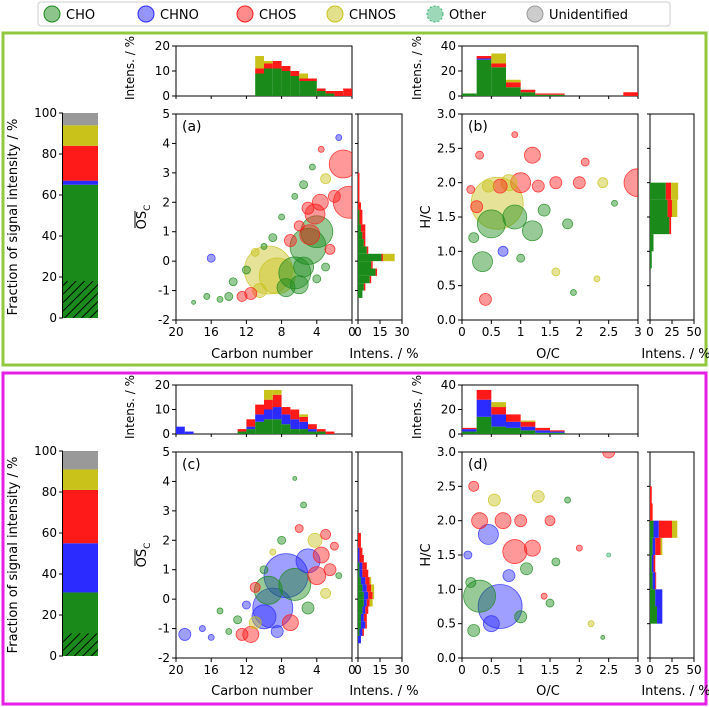 The image size is (709, 707). What do you see at coordinates (45, 451) in the screenshot?
I see `stack-tick-label: 100` at bounding box center [45, 451].